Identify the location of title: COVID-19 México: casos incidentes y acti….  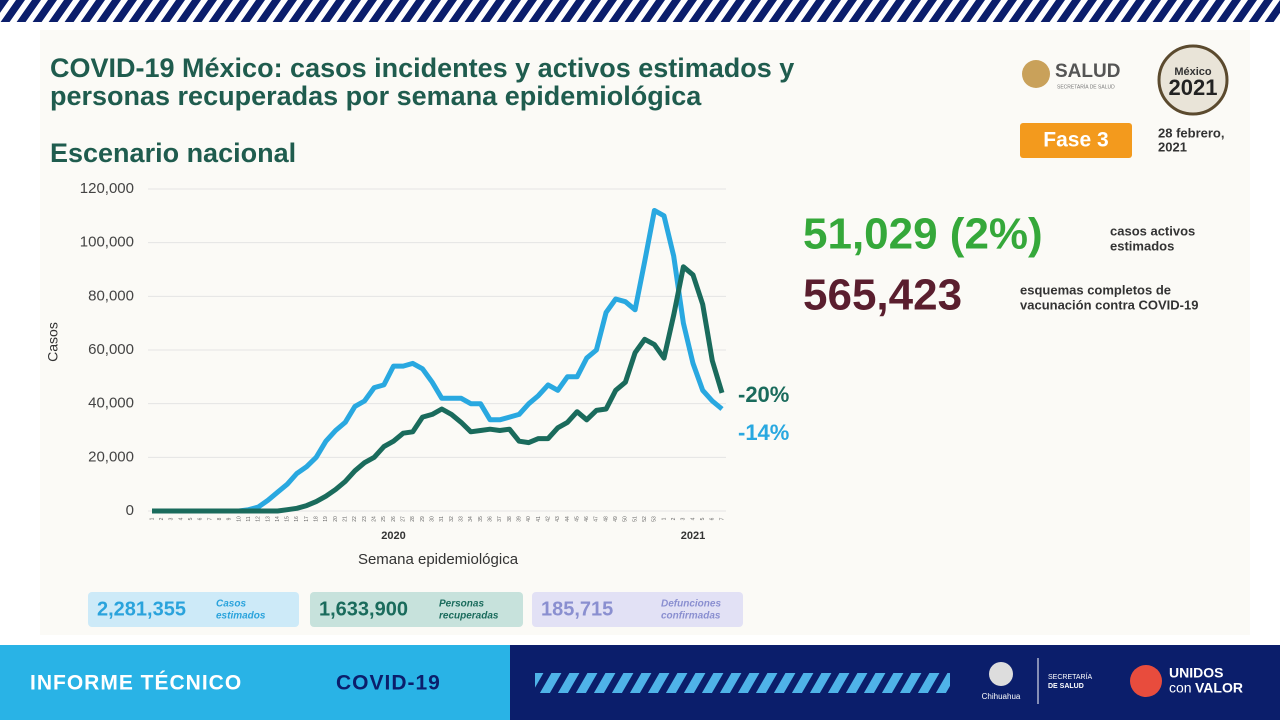
(422, 68).